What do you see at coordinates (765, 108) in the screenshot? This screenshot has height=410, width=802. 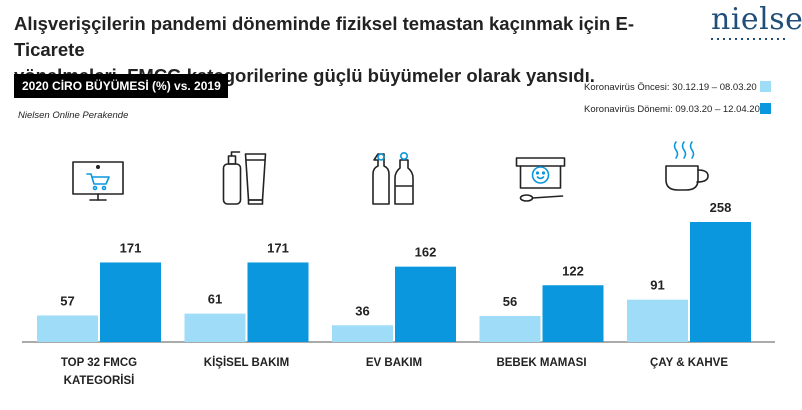 I see `legend-swatch-during` at bounding box center [765, 108].